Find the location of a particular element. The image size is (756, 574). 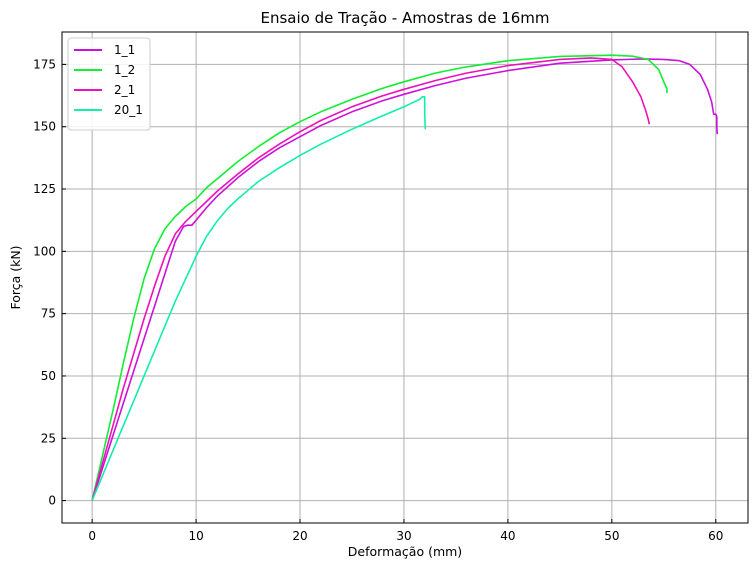

x-axis-title: Deformação (mm) is located at coordinates (405, 551).